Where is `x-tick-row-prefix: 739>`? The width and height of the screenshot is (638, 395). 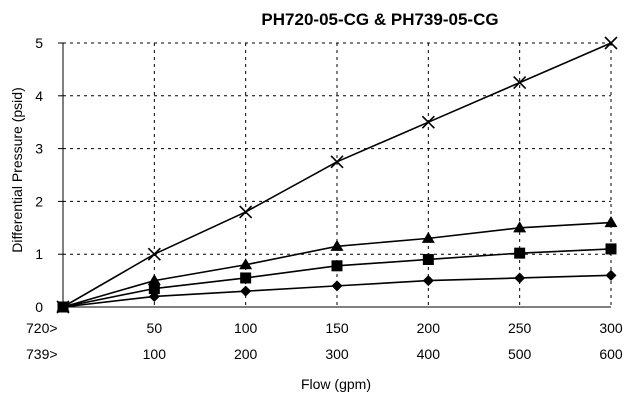
x-tick-row-prefix: 739> is located at coordinates (42, 354).